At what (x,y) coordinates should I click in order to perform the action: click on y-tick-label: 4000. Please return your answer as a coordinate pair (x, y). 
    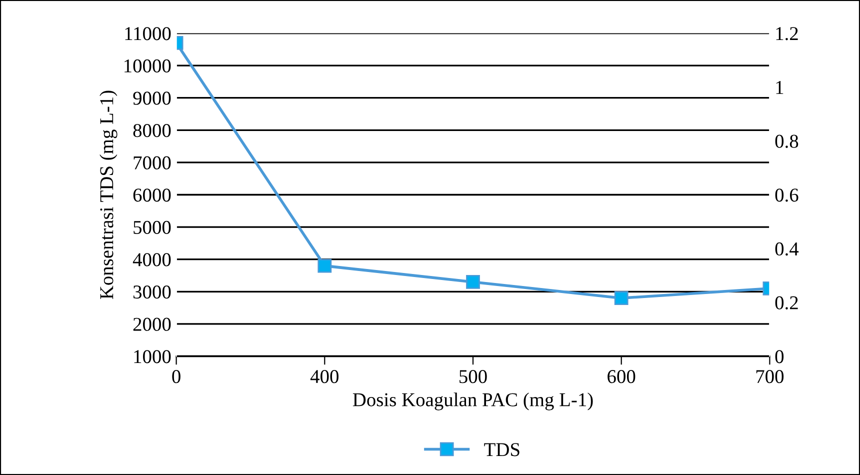
    Looking at the image, I should click on (151, 259).